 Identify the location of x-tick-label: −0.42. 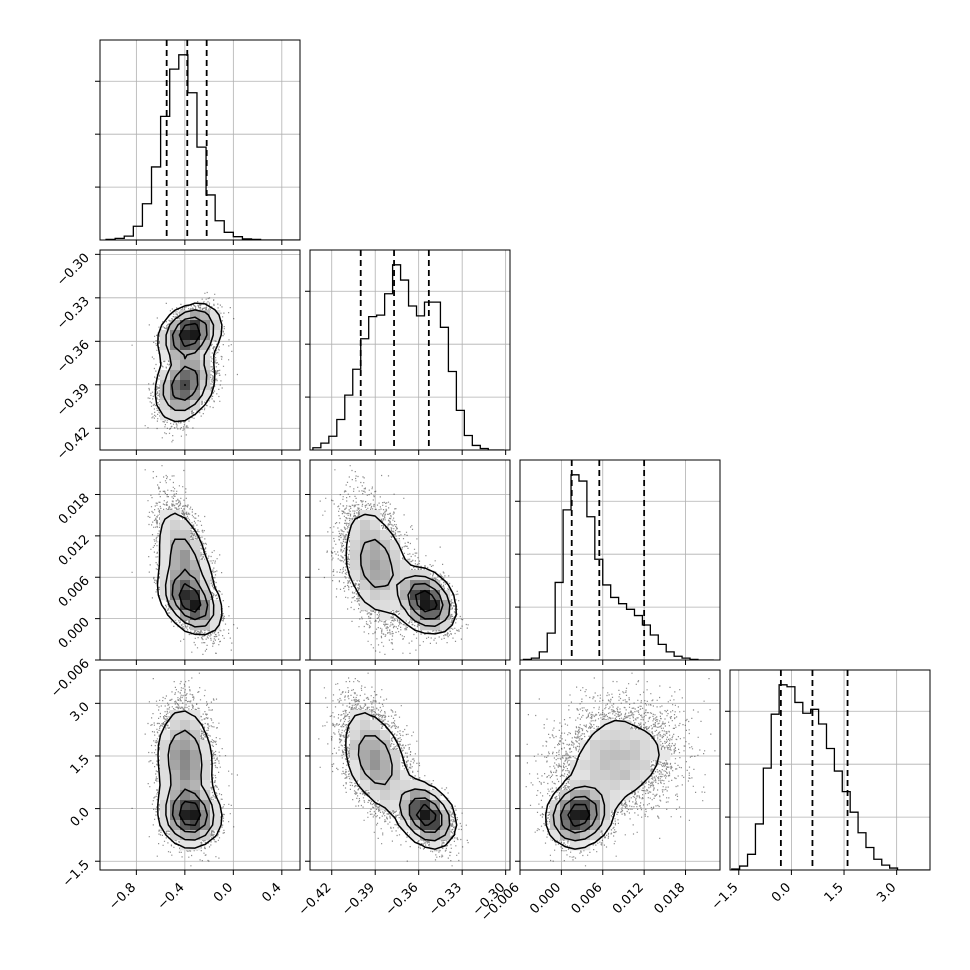
(315, 899).